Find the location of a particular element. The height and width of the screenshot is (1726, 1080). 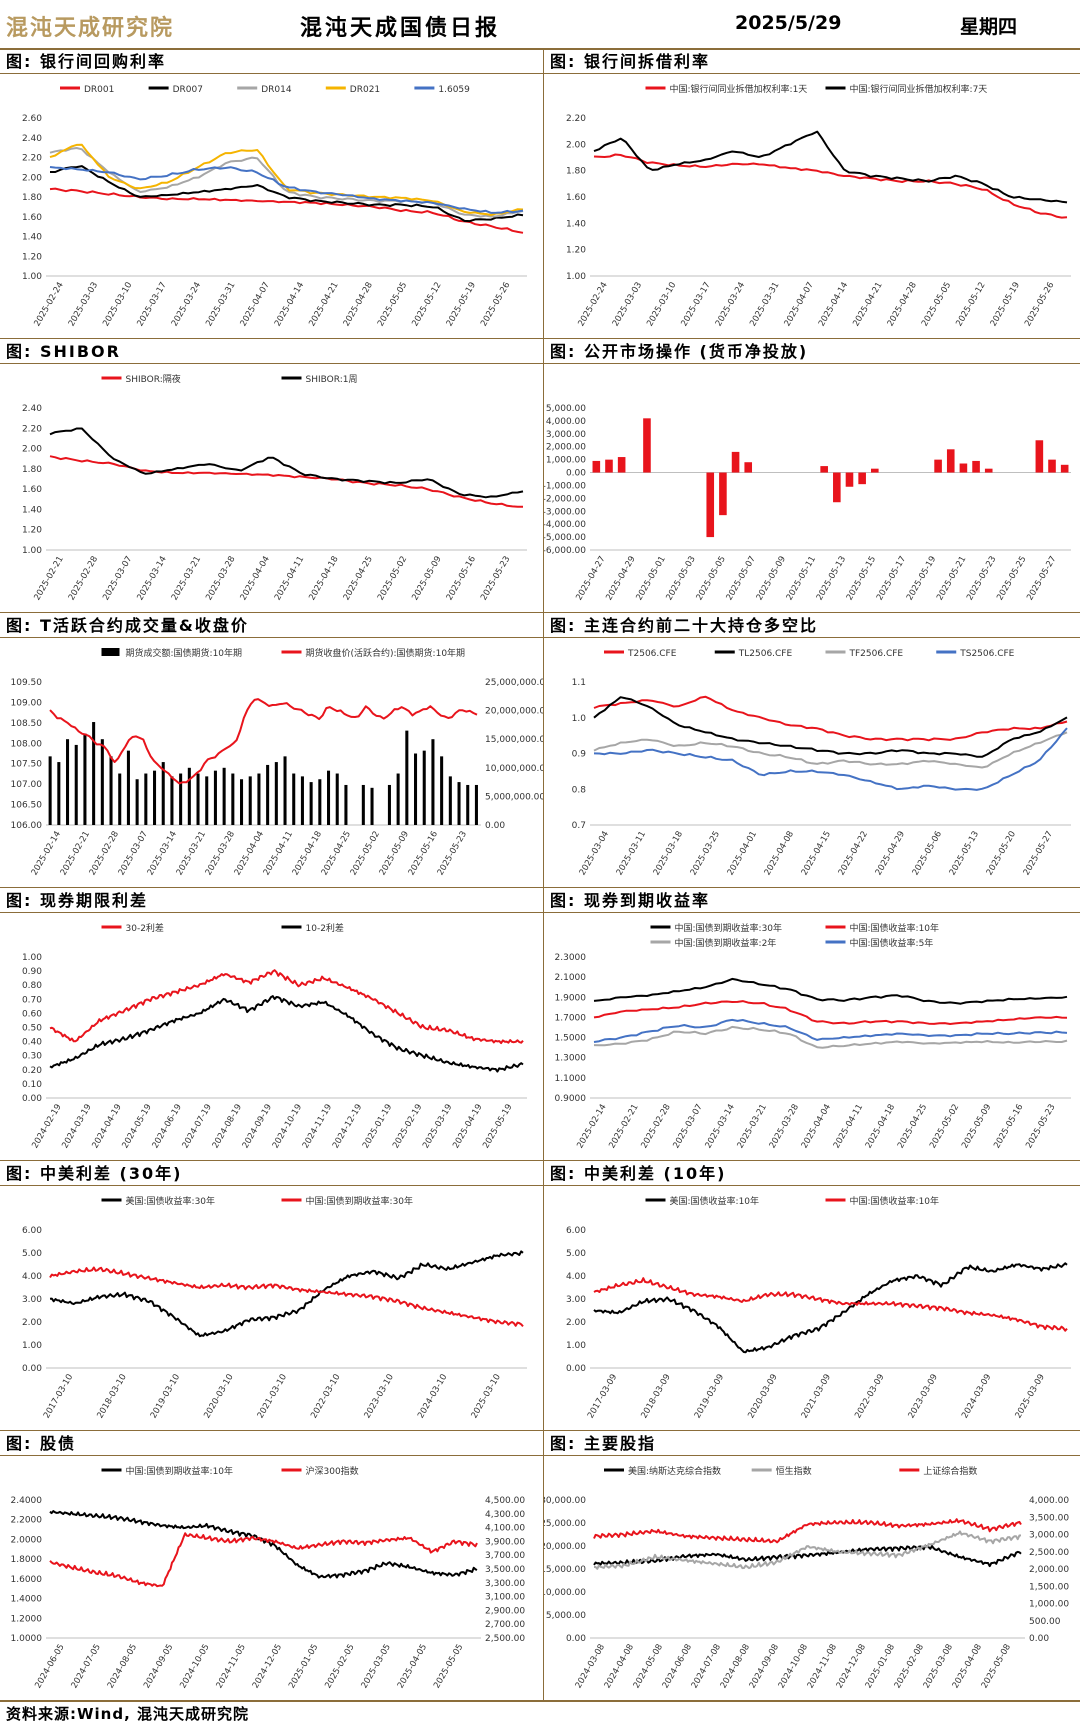

x-tick-label: 2018-03-10 is located at coordinates (111, 1397).